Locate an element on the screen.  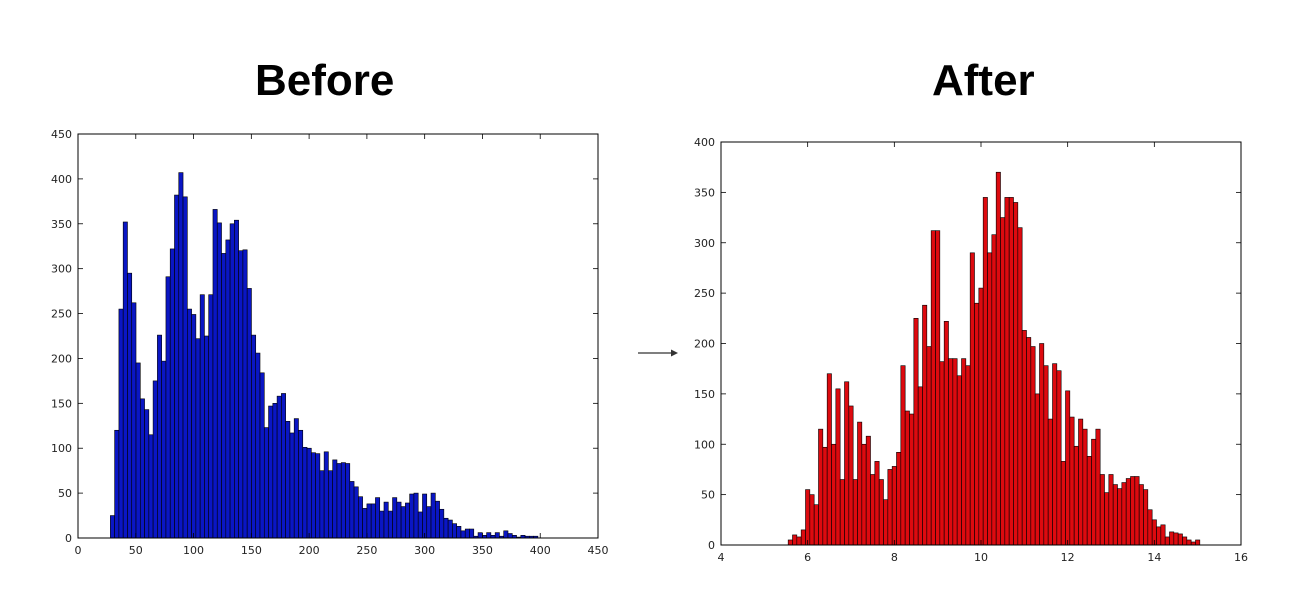
x-tick-label: 8 is located at coordinates (894, 557).